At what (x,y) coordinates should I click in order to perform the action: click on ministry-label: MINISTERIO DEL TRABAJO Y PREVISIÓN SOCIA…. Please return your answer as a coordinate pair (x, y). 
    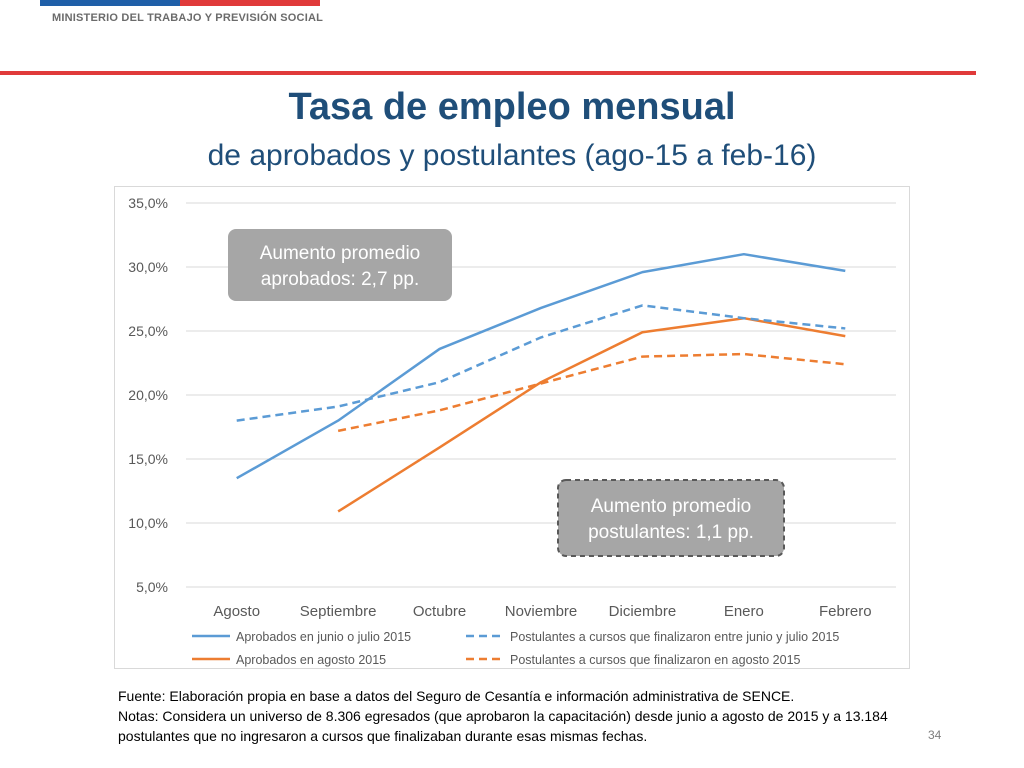
    Looking at the image, I should click on (188, 18).